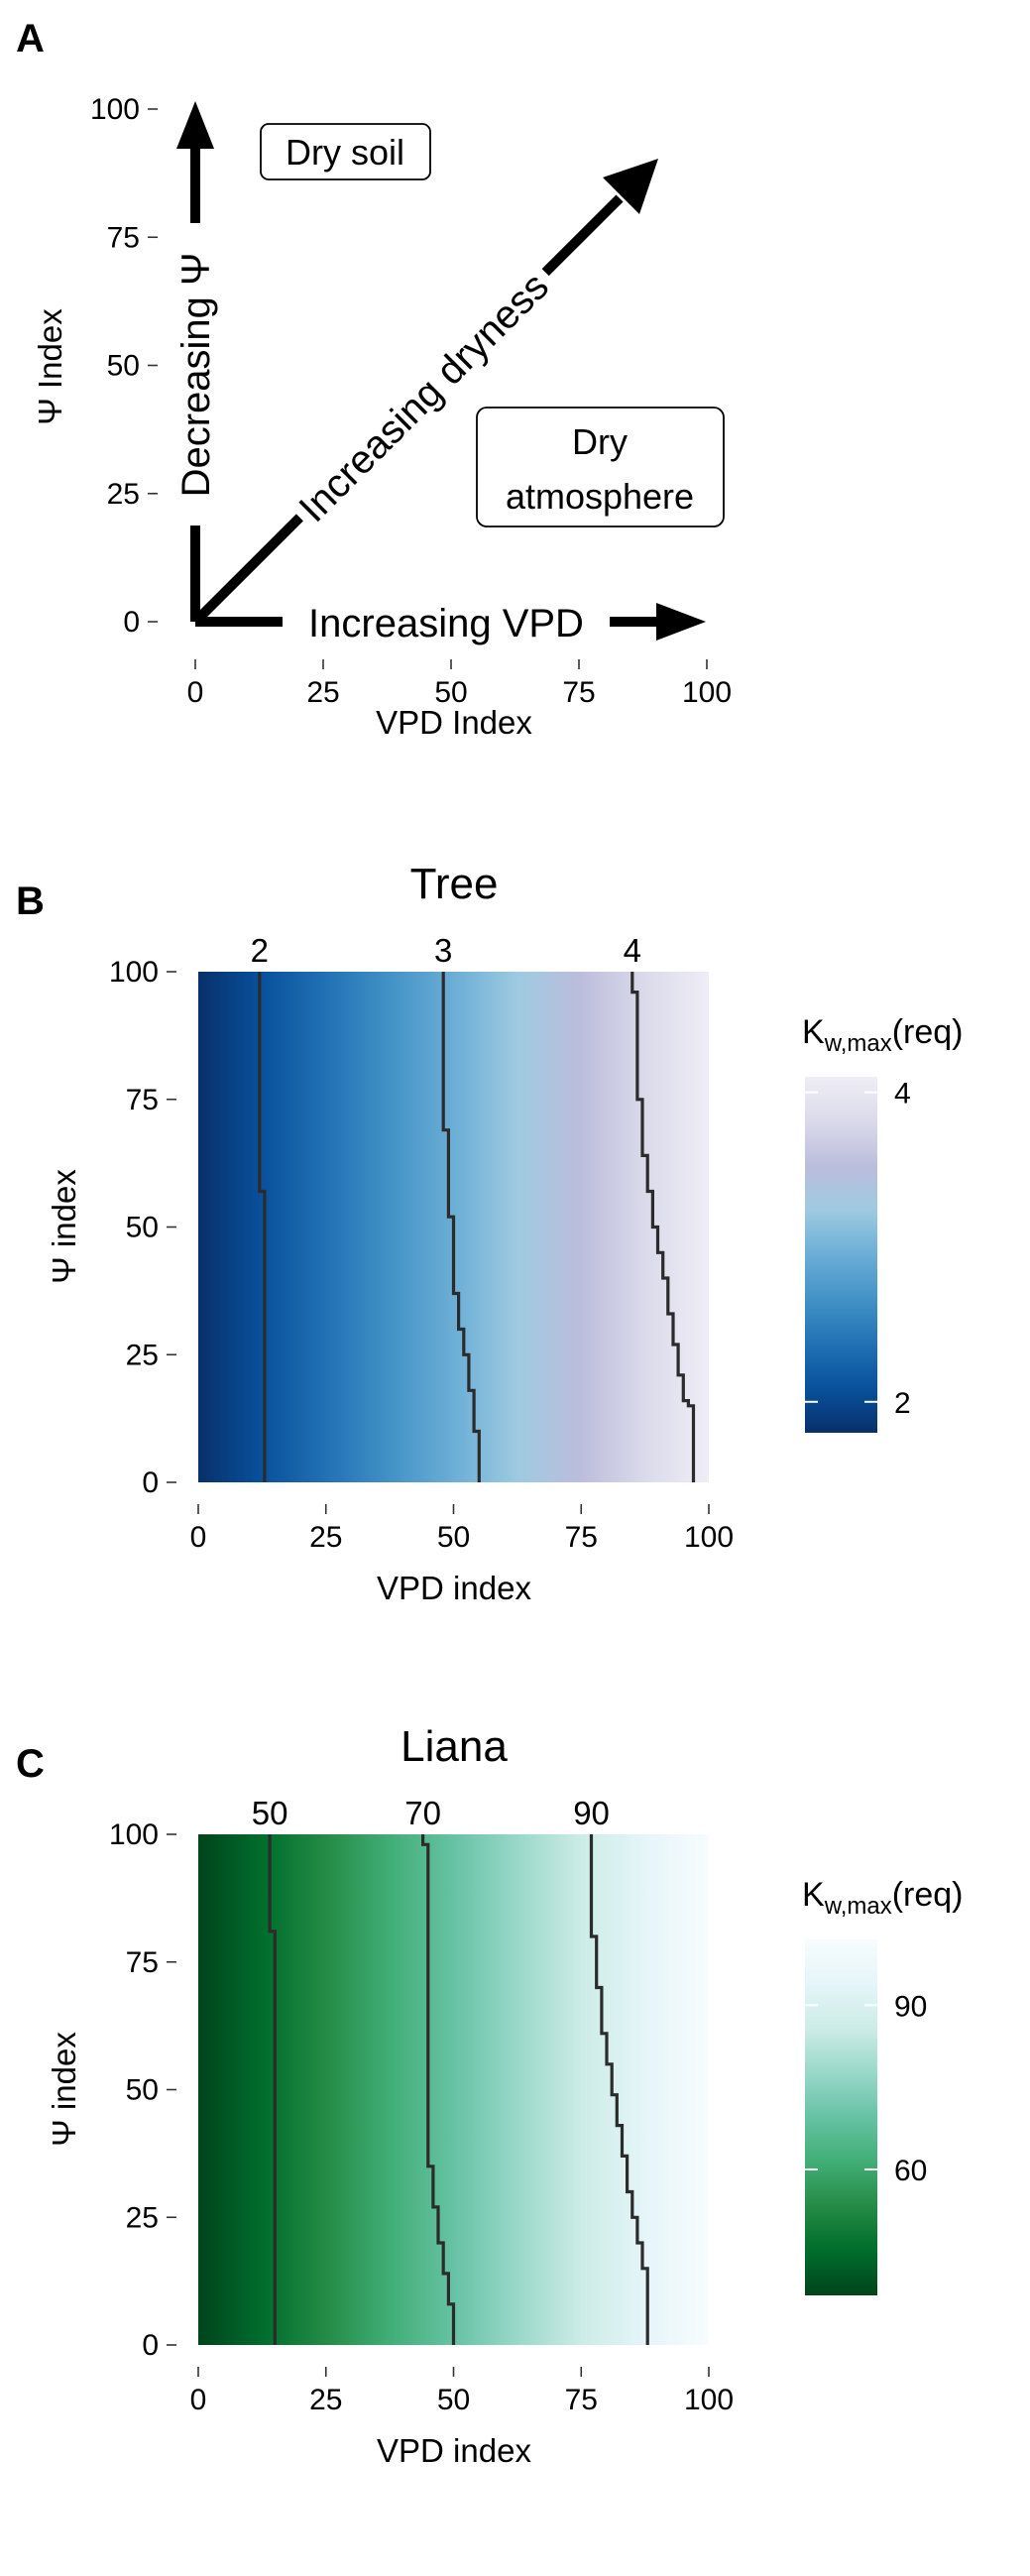  Describe the element at coordinates (198, 2400) in the screenshot. I see `panel-c-xtick-label: 0` at that location.